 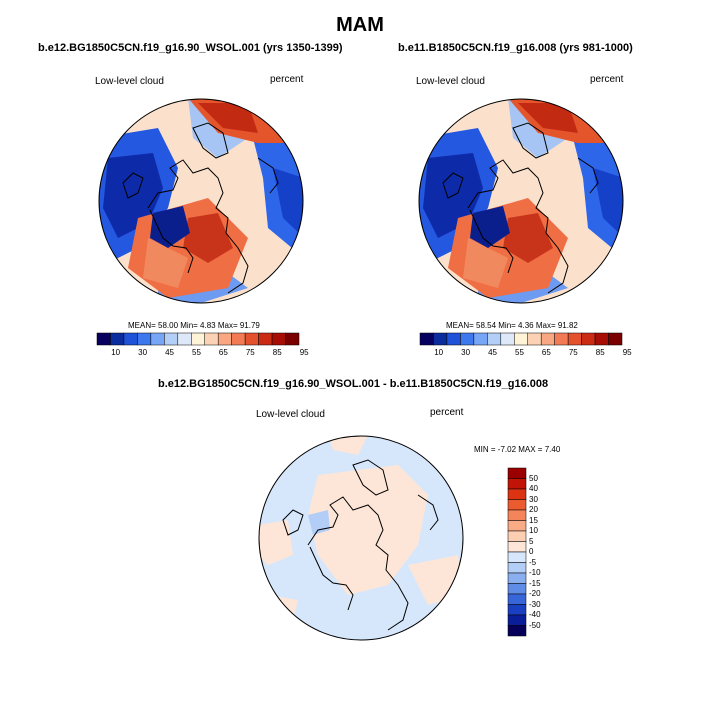 I want to click on colorbar-tick-label: -40, so click(x=535, y=614).